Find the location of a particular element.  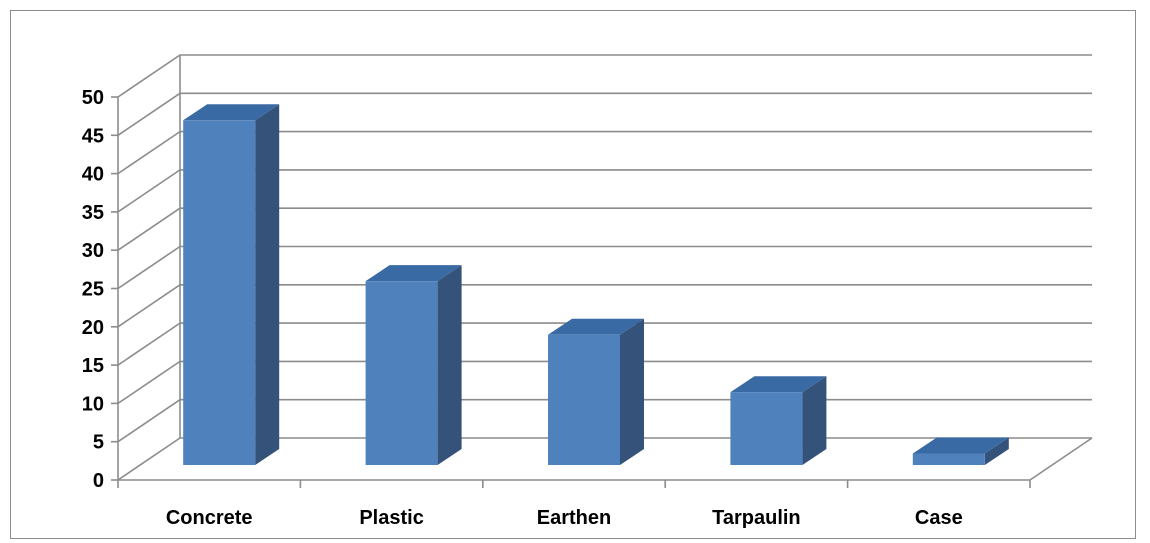

x-tick-label-case: Case is located at coordinates (939, 518).